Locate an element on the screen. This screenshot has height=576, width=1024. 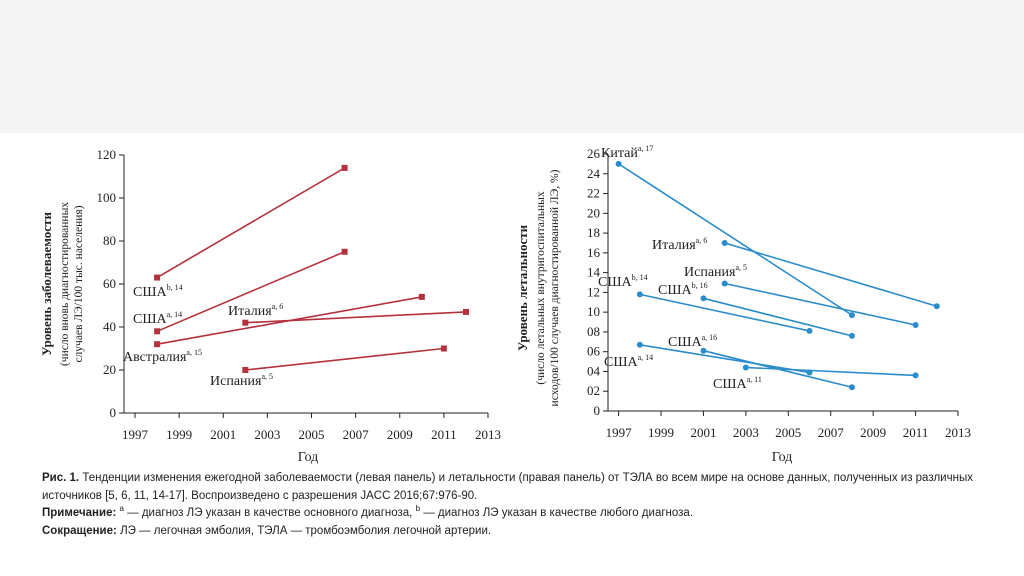
left-series is located at coordinates (311, 268).